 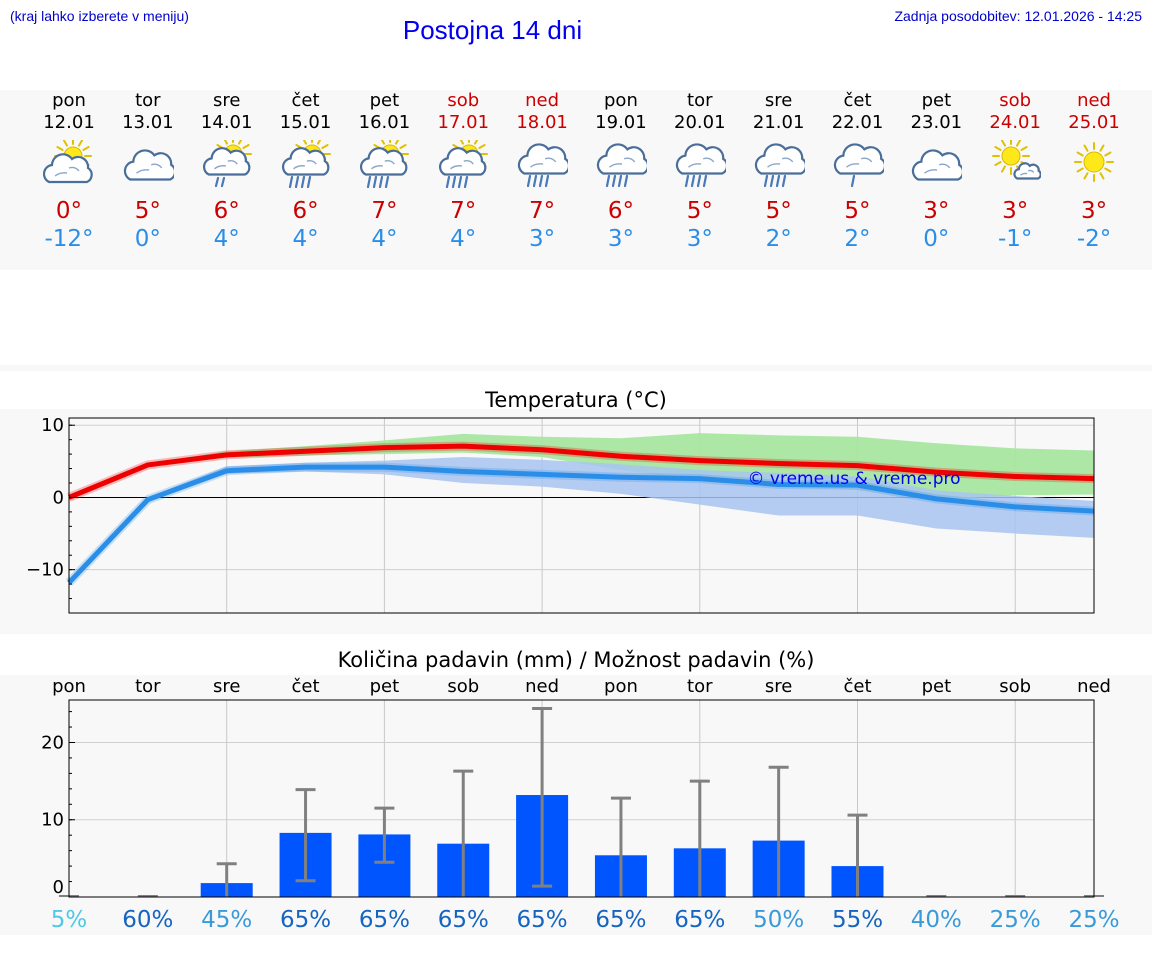 I want to click on day-column: pet 23.01 3° 0°, so click(x=936, y=180).